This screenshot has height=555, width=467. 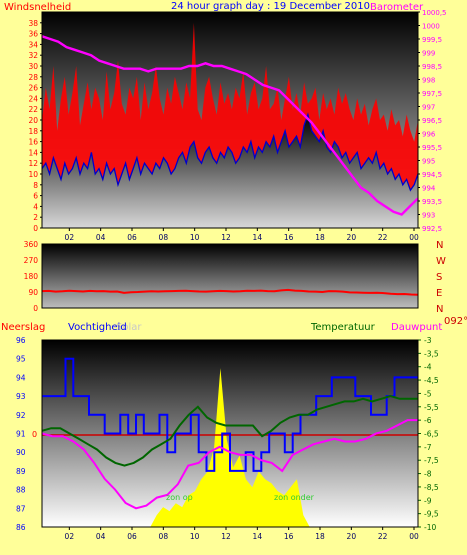 I want to click on windspeed-axis-label: Windsnelheid, so click(x=37, y=7).